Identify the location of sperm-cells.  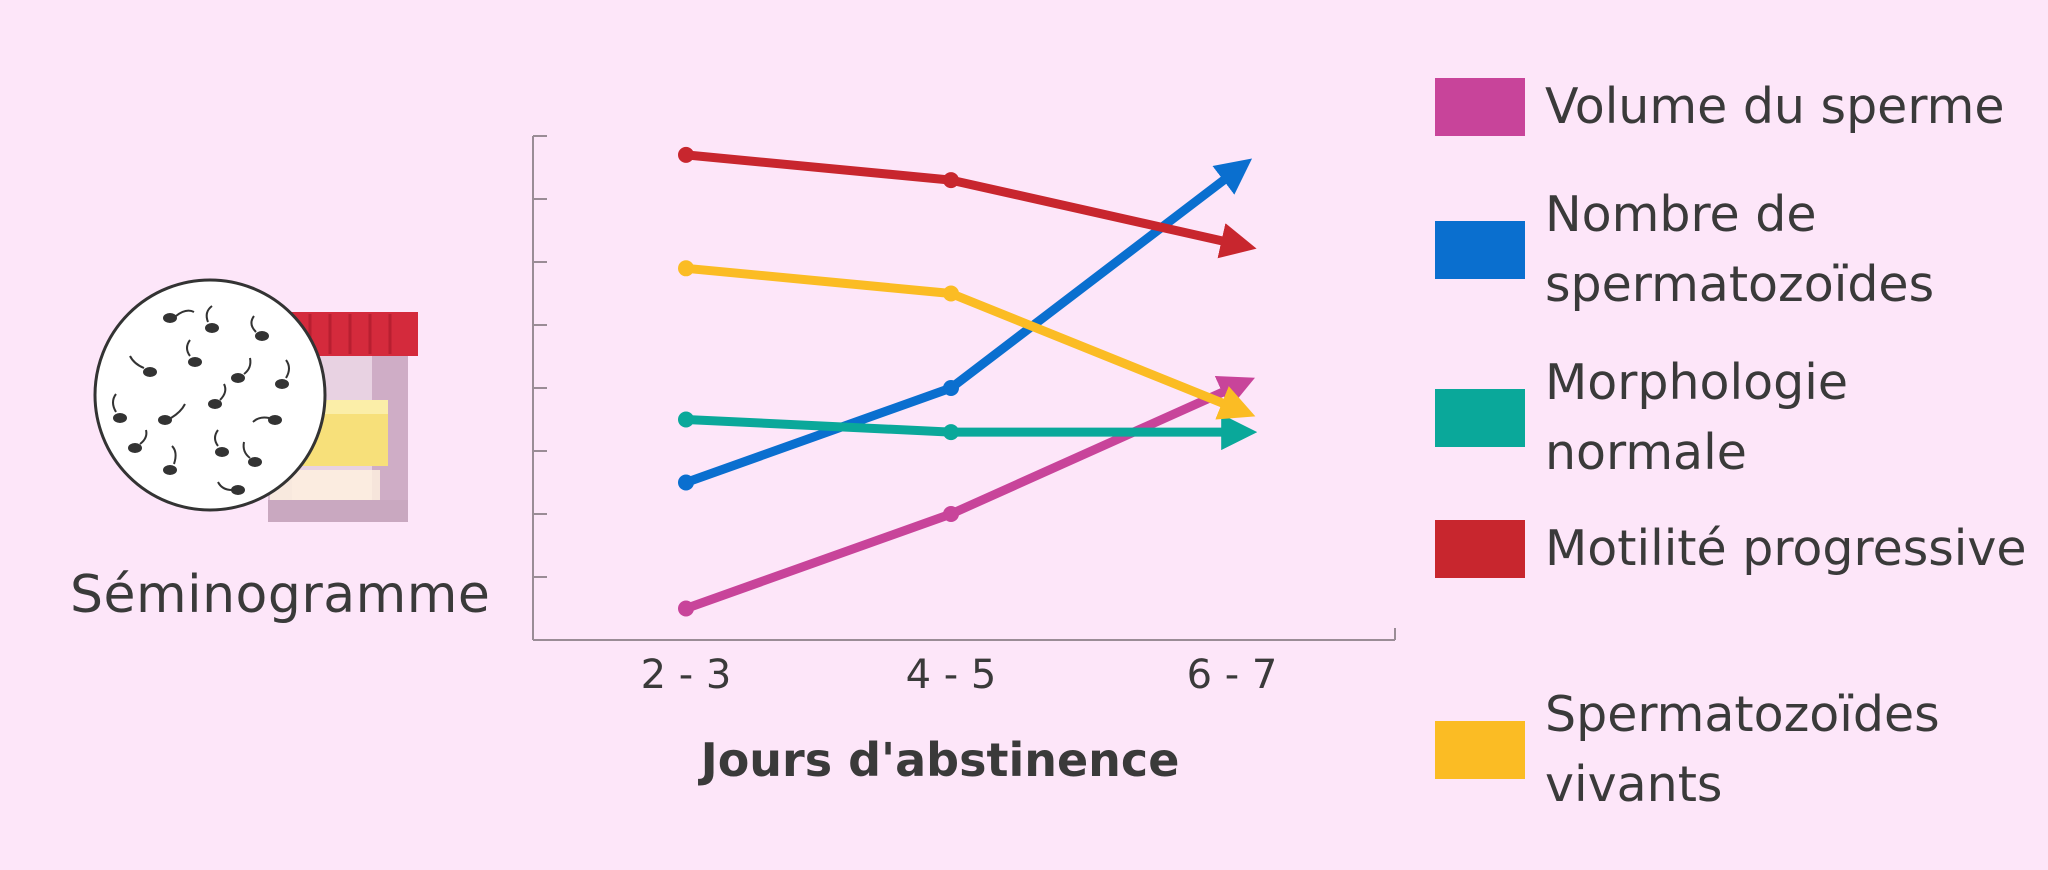
(201, 400).